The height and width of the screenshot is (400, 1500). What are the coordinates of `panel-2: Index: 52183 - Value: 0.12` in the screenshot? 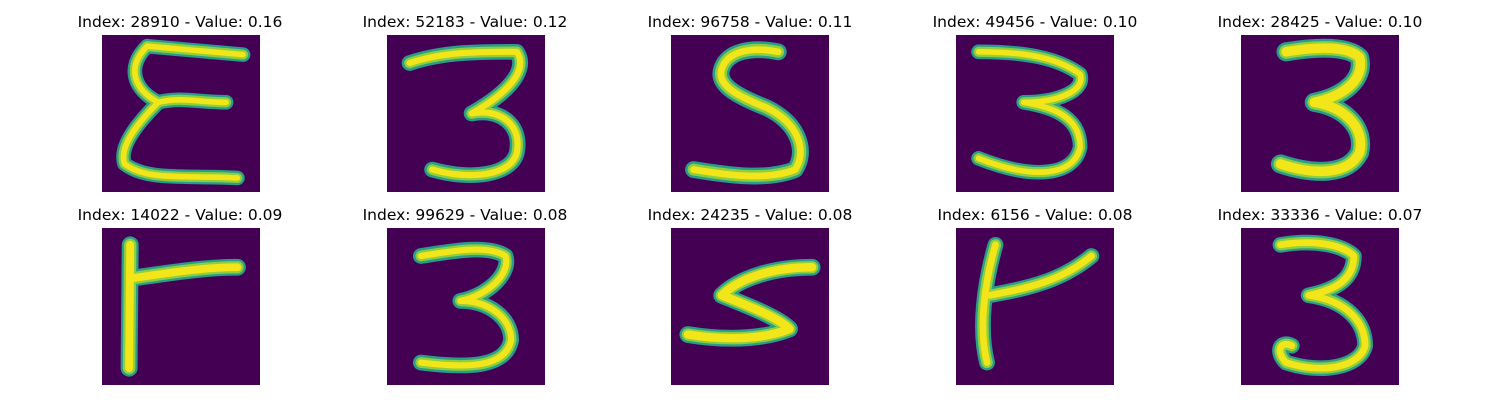 It's located at (465, 96).